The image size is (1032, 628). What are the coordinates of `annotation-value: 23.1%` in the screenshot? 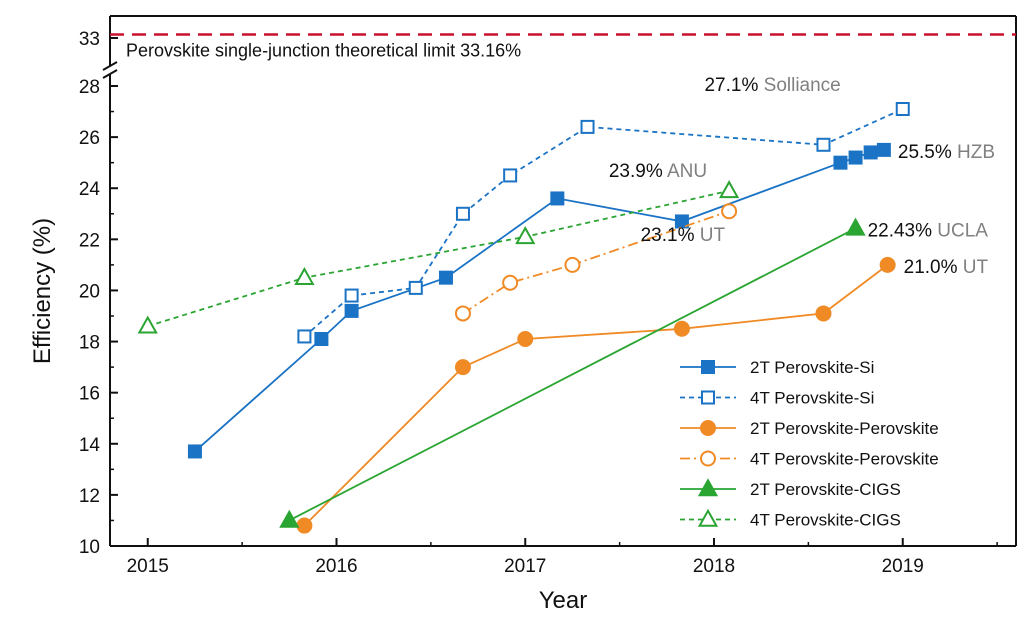 It's located at (670, 235).